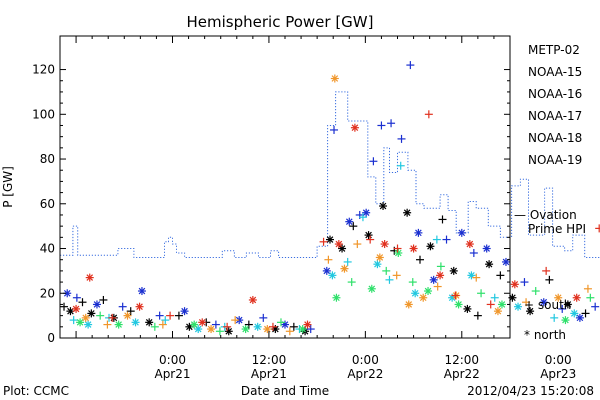  I want to click on legend-entry-noaa-17: NOAA-17, so click(555, 116).